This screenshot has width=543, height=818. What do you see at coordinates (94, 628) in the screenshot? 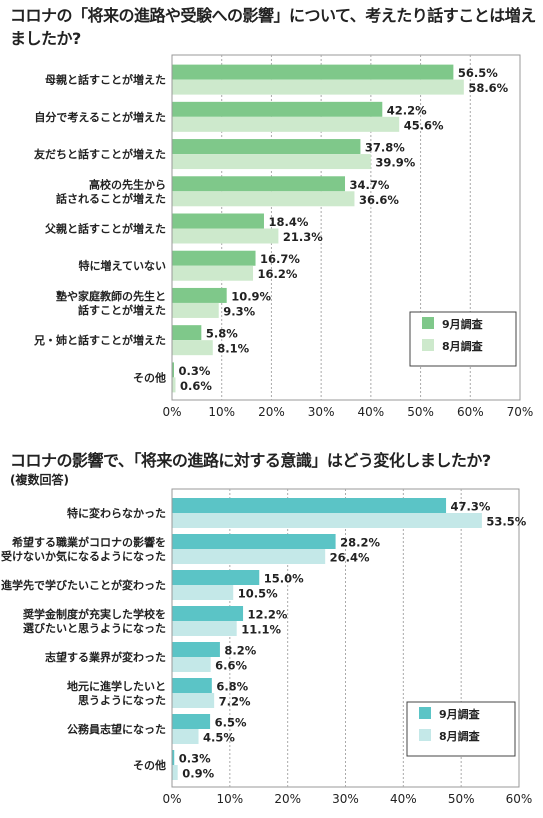
I see `chart2-category-label: 選びたいと思うようになった` at bounding box center [94, 628].